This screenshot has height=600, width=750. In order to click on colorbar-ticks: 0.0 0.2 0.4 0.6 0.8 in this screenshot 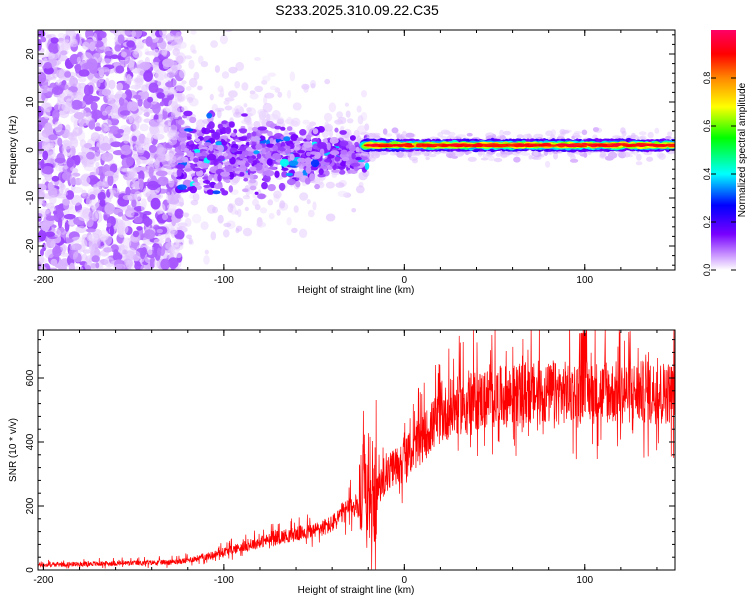, I will do `click(719, 174)`.